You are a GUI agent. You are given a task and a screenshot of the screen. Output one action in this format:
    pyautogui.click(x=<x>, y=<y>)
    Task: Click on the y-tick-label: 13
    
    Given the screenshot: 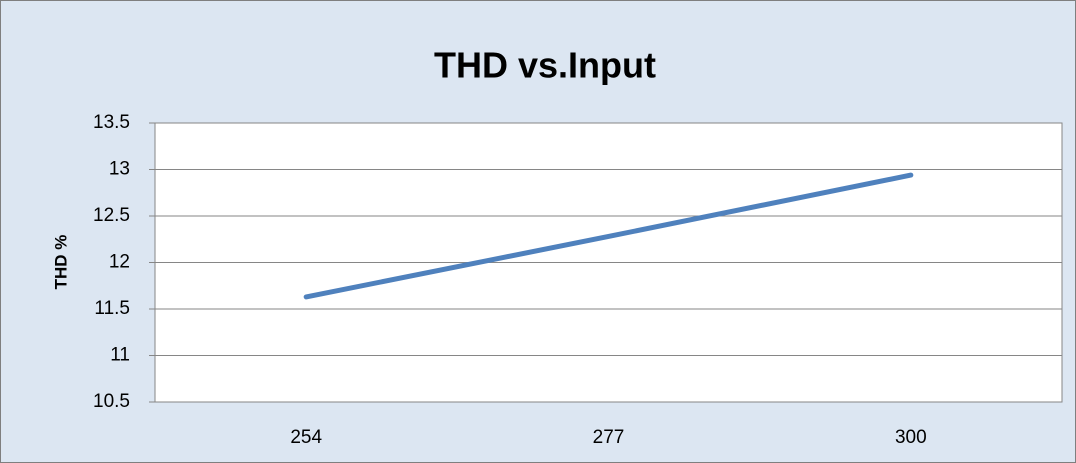 What is the action you would take?
    pyautogui.click(x=119, y=169)
    